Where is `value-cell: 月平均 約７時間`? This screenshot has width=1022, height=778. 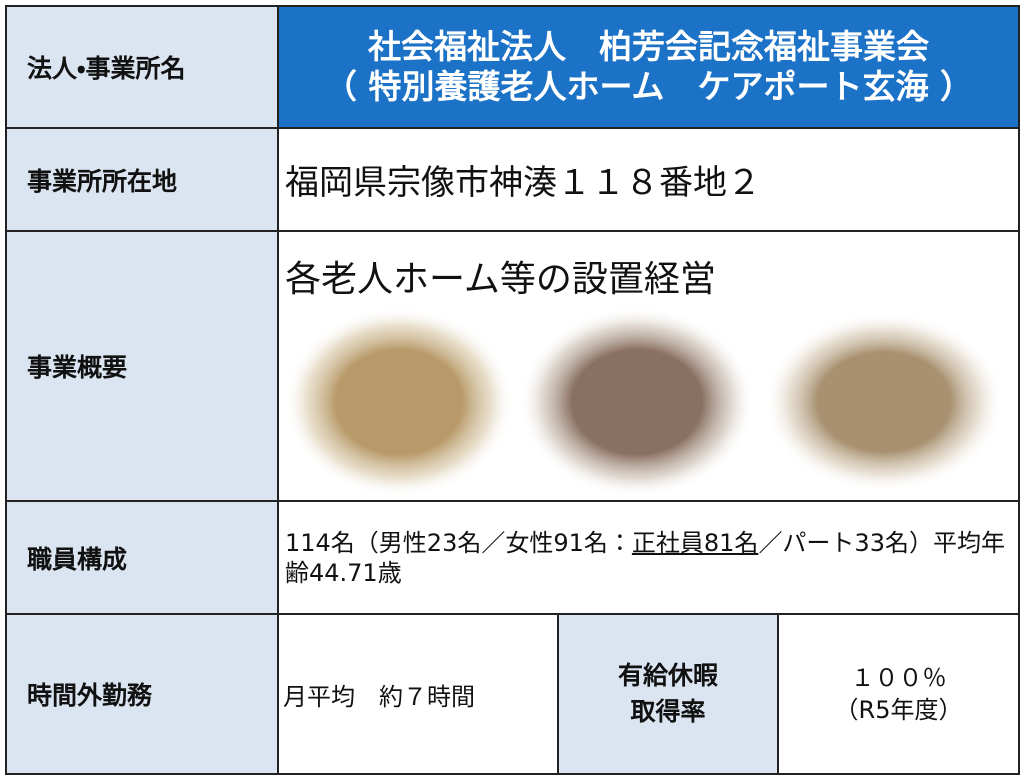 value-cell: 月平均 約７時間 is located at coordinates (418, 694).